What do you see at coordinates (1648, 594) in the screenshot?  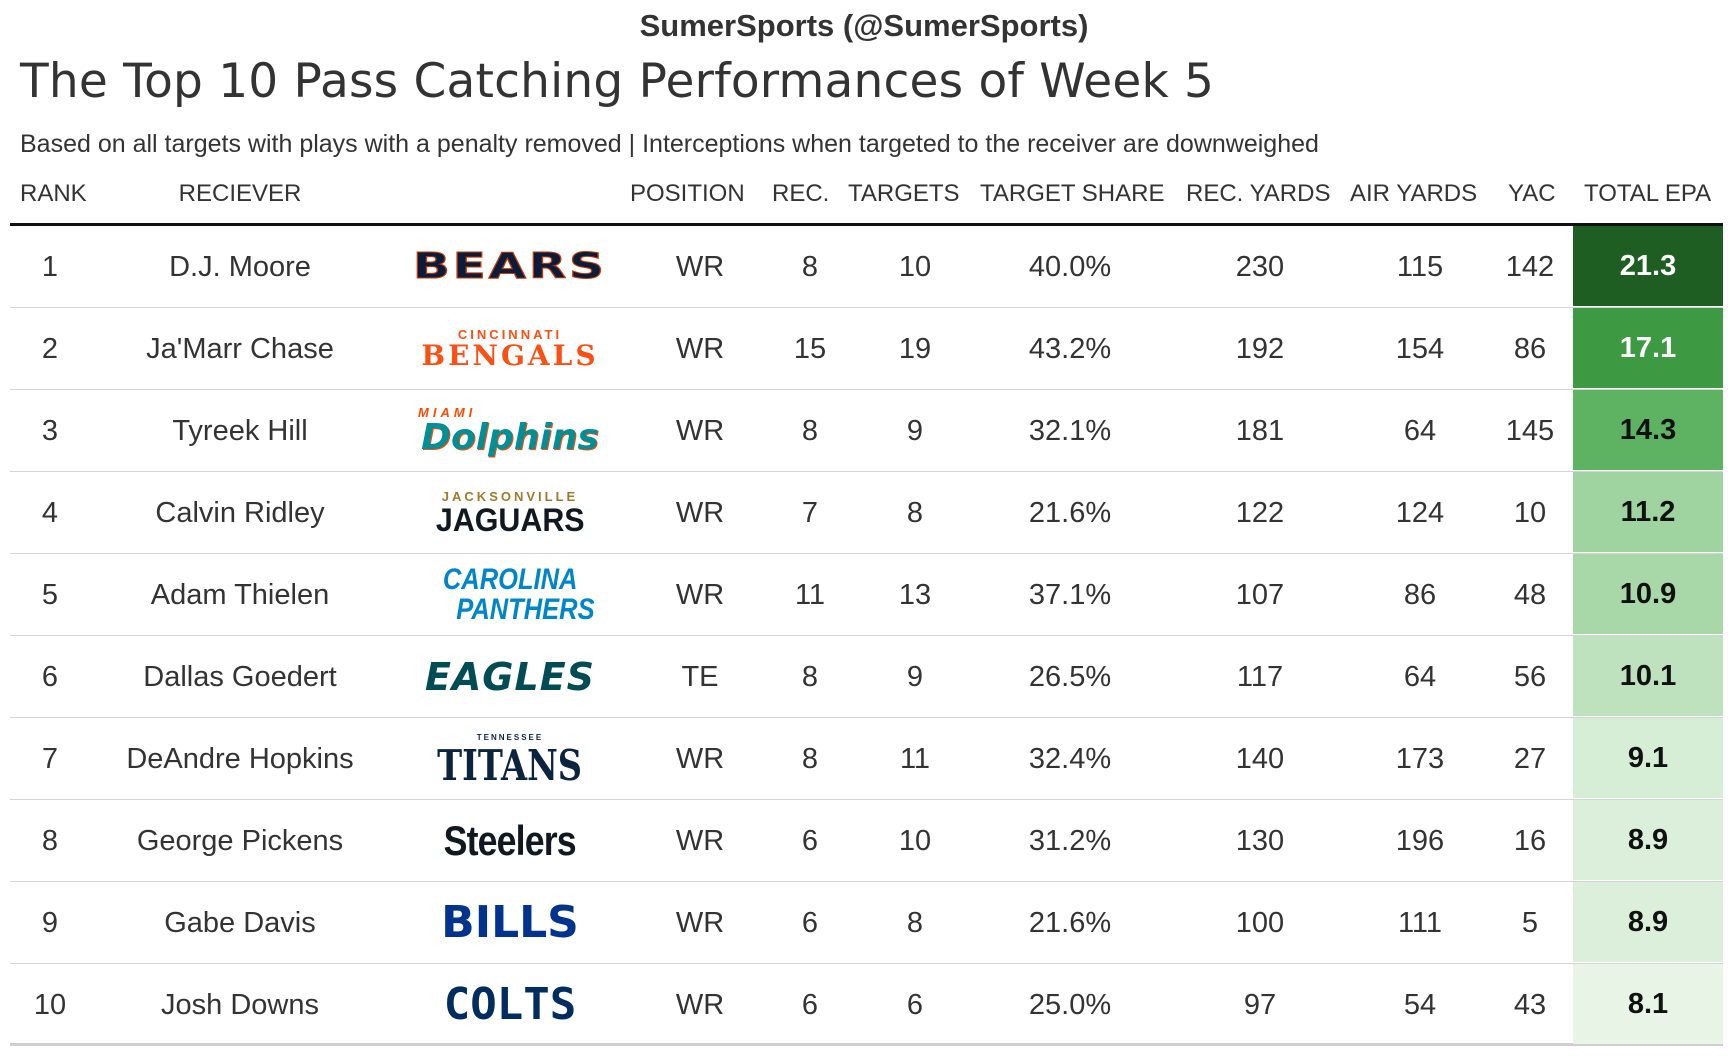 I see `total-epa-cell: 10.9` at bounding box center [1648, 594].